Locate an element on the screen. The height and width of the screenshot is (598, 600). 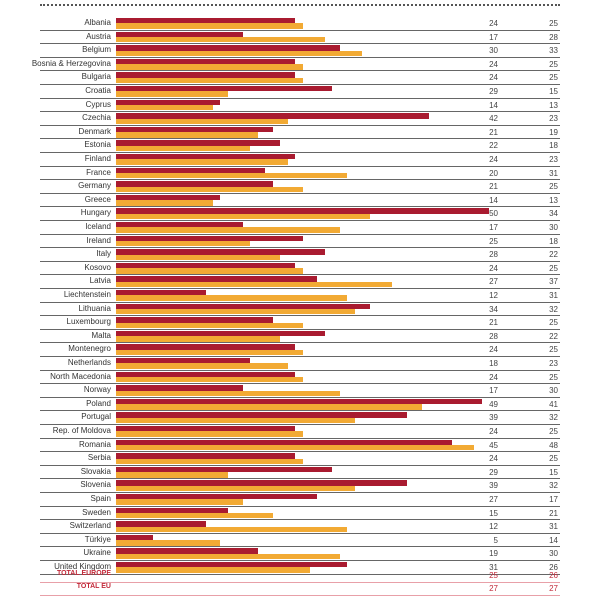
value-label-orange: 30 is located at coordinates (553, 391).